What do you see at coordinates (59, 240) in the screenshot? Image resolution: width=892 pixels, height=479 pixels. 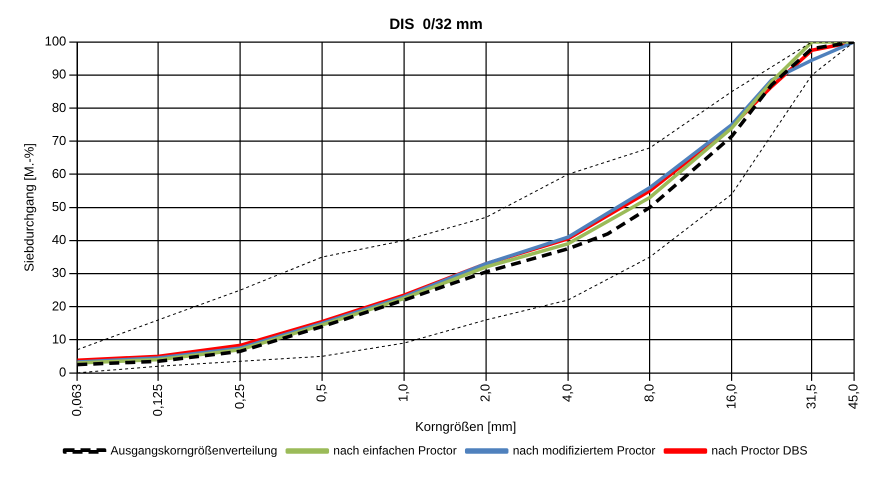 I see `y-tick-label: 40` at bounding box center [59, 240].